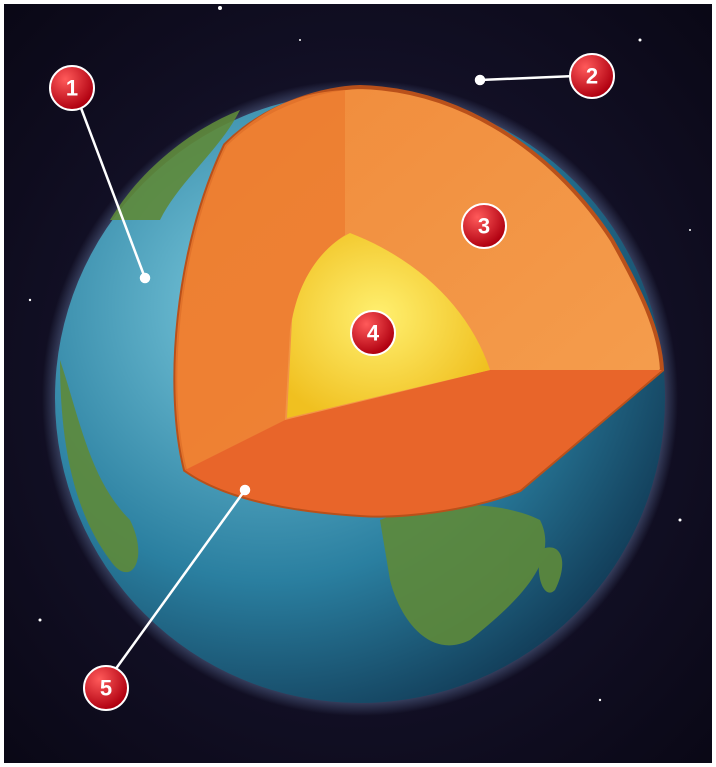 This screenshot has width=716, height=767. I want to click on marker-label: 5, so click(106, 688).